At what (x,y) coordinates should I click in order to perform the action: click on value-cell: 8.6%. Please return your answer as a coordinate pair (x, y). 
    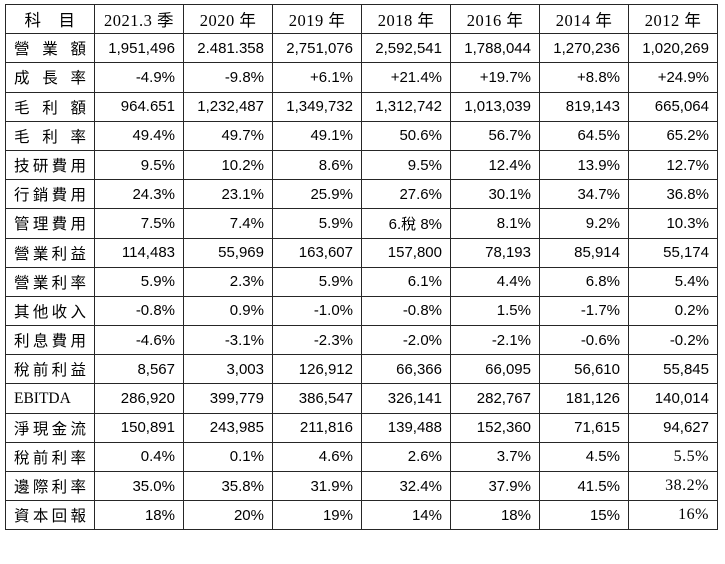
    Looking at the image, I should click on (317, 165).